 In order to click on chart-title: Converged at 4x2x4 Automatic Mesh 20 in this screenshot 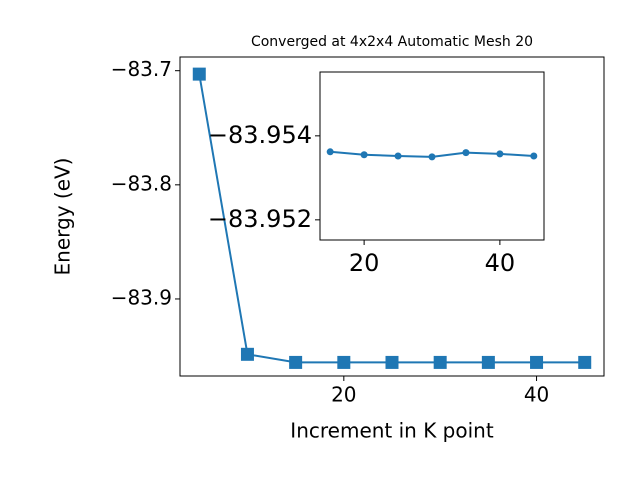, I will do `click(392, 42)`.